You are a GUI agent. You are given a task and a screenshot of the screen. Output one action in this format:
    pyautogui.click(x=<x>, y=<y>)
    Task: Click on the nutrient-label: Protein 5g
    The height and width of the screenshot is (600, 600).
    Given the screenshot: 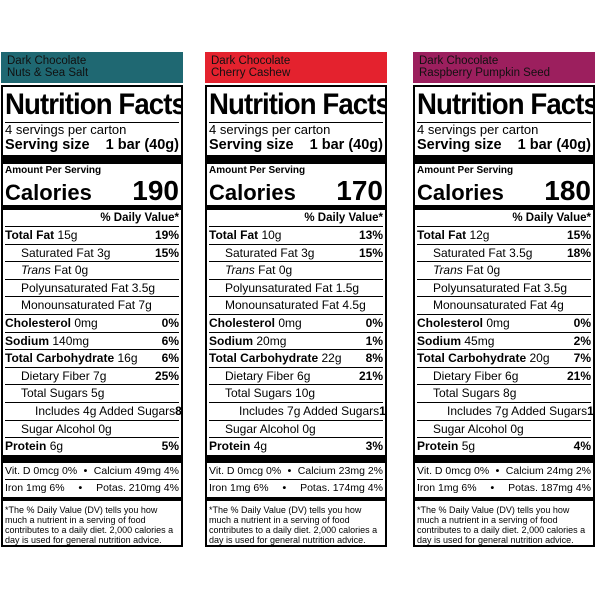 What is the action you would take?
    pyautogui.click(x=446, y=446)
    